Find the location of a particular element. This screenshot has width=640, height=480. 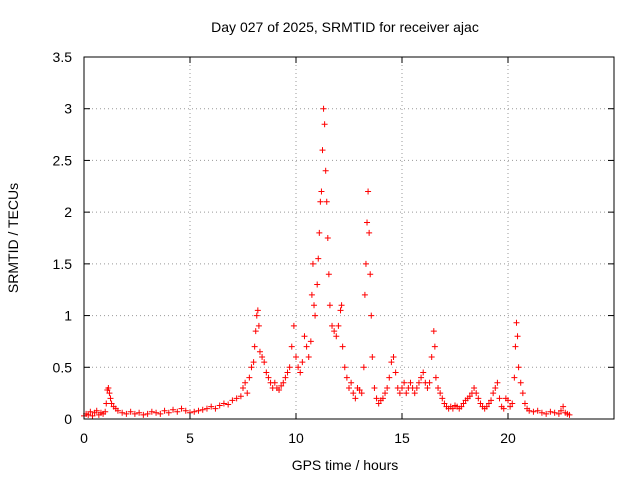

y-tick-label: 1 is located at coordinates (68, 316).